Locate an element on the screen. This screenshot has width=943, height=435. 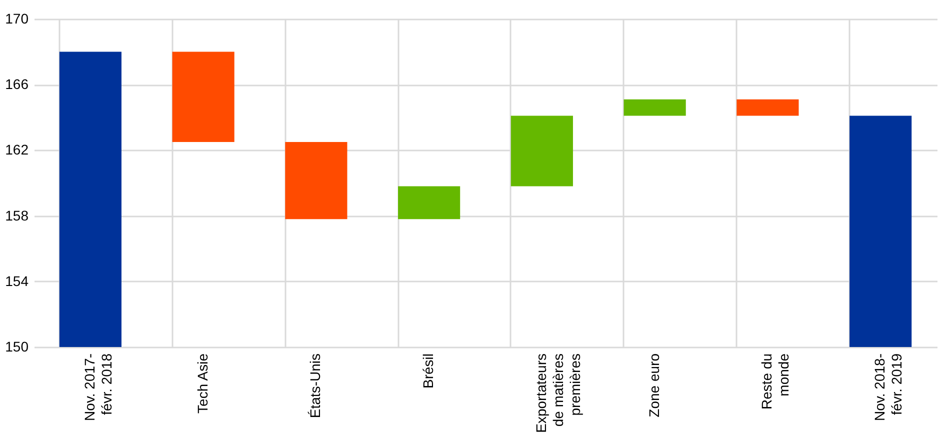
y-tick-label: 150 is located at coordinates (17, 346).